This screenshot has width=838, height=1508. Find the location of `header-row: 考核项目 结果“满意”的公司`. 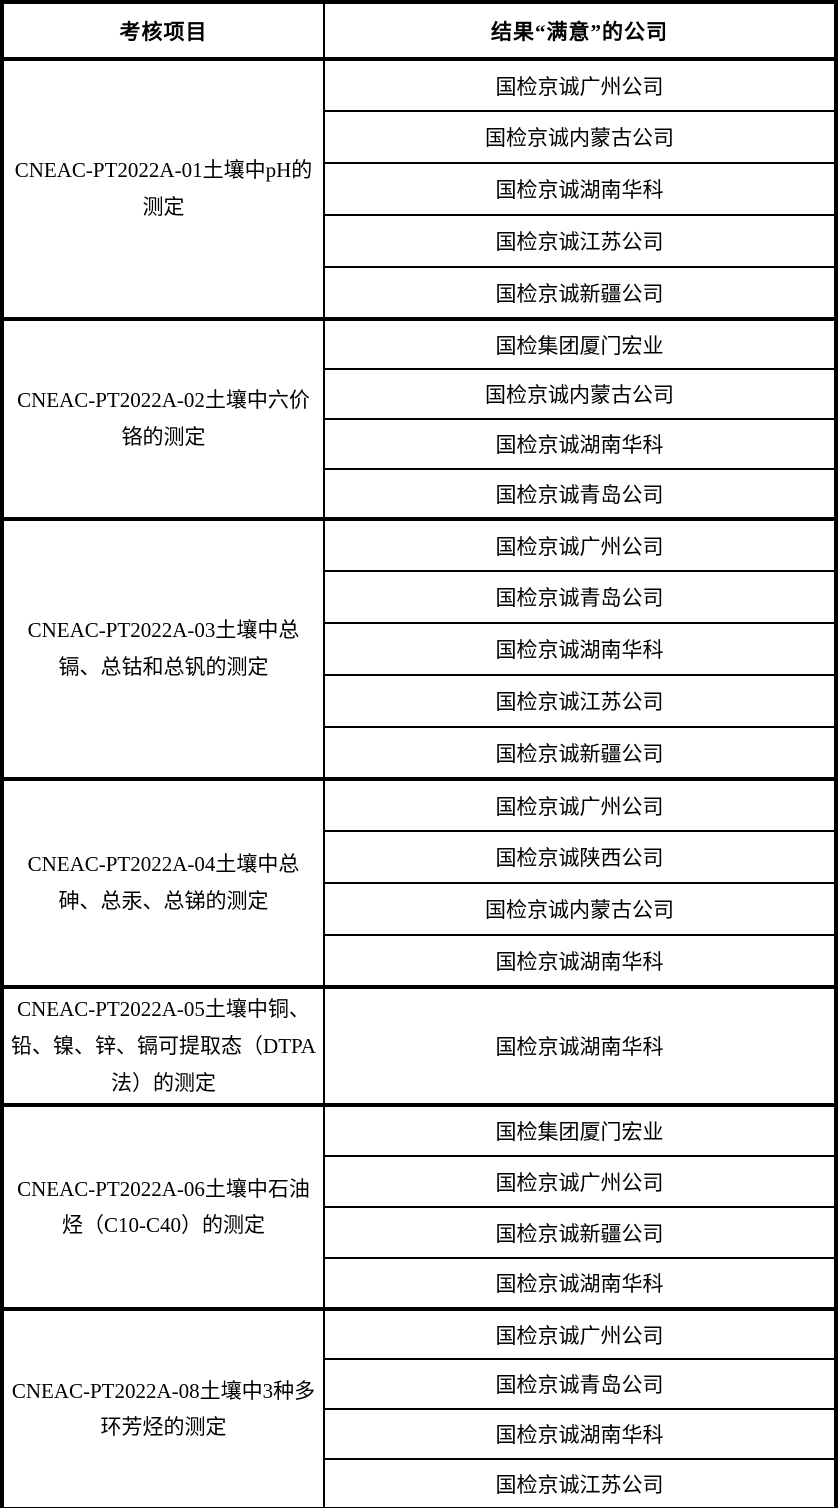

header-row: 考核项目 结果“满意”的公司 is located at coordinates (419, 31).